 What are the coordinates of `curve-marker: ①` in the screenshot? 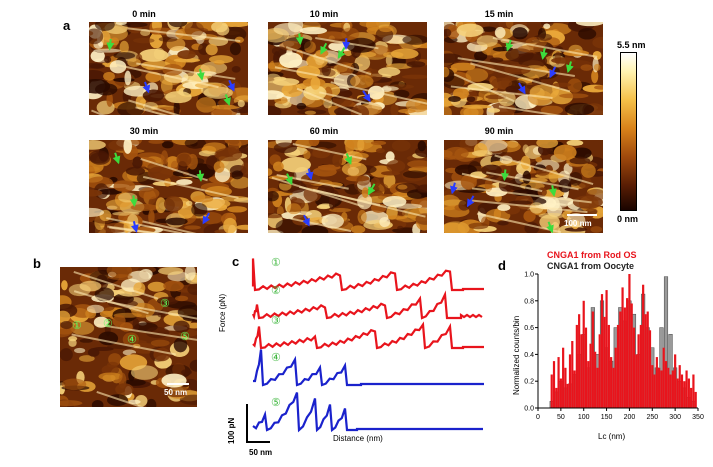 It's located at (276, 263).